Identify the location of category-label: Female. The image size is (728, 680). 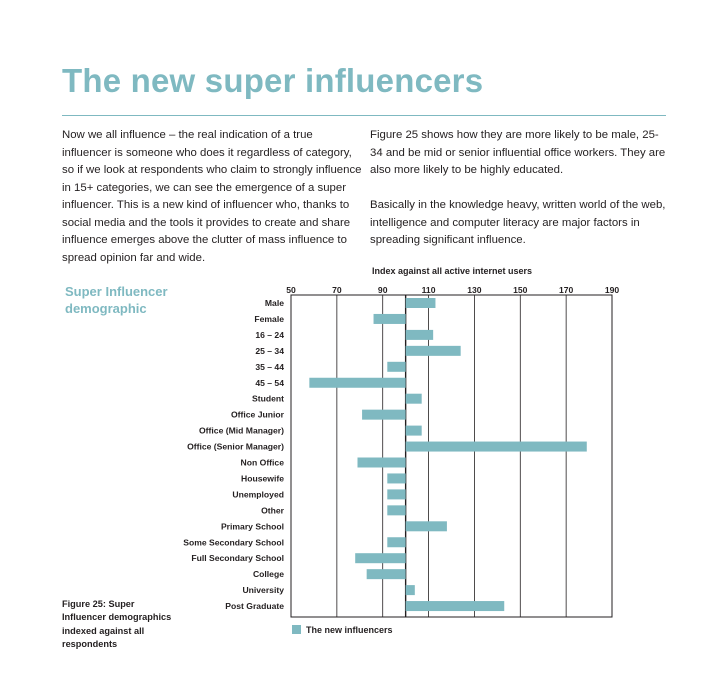
(269, 319).